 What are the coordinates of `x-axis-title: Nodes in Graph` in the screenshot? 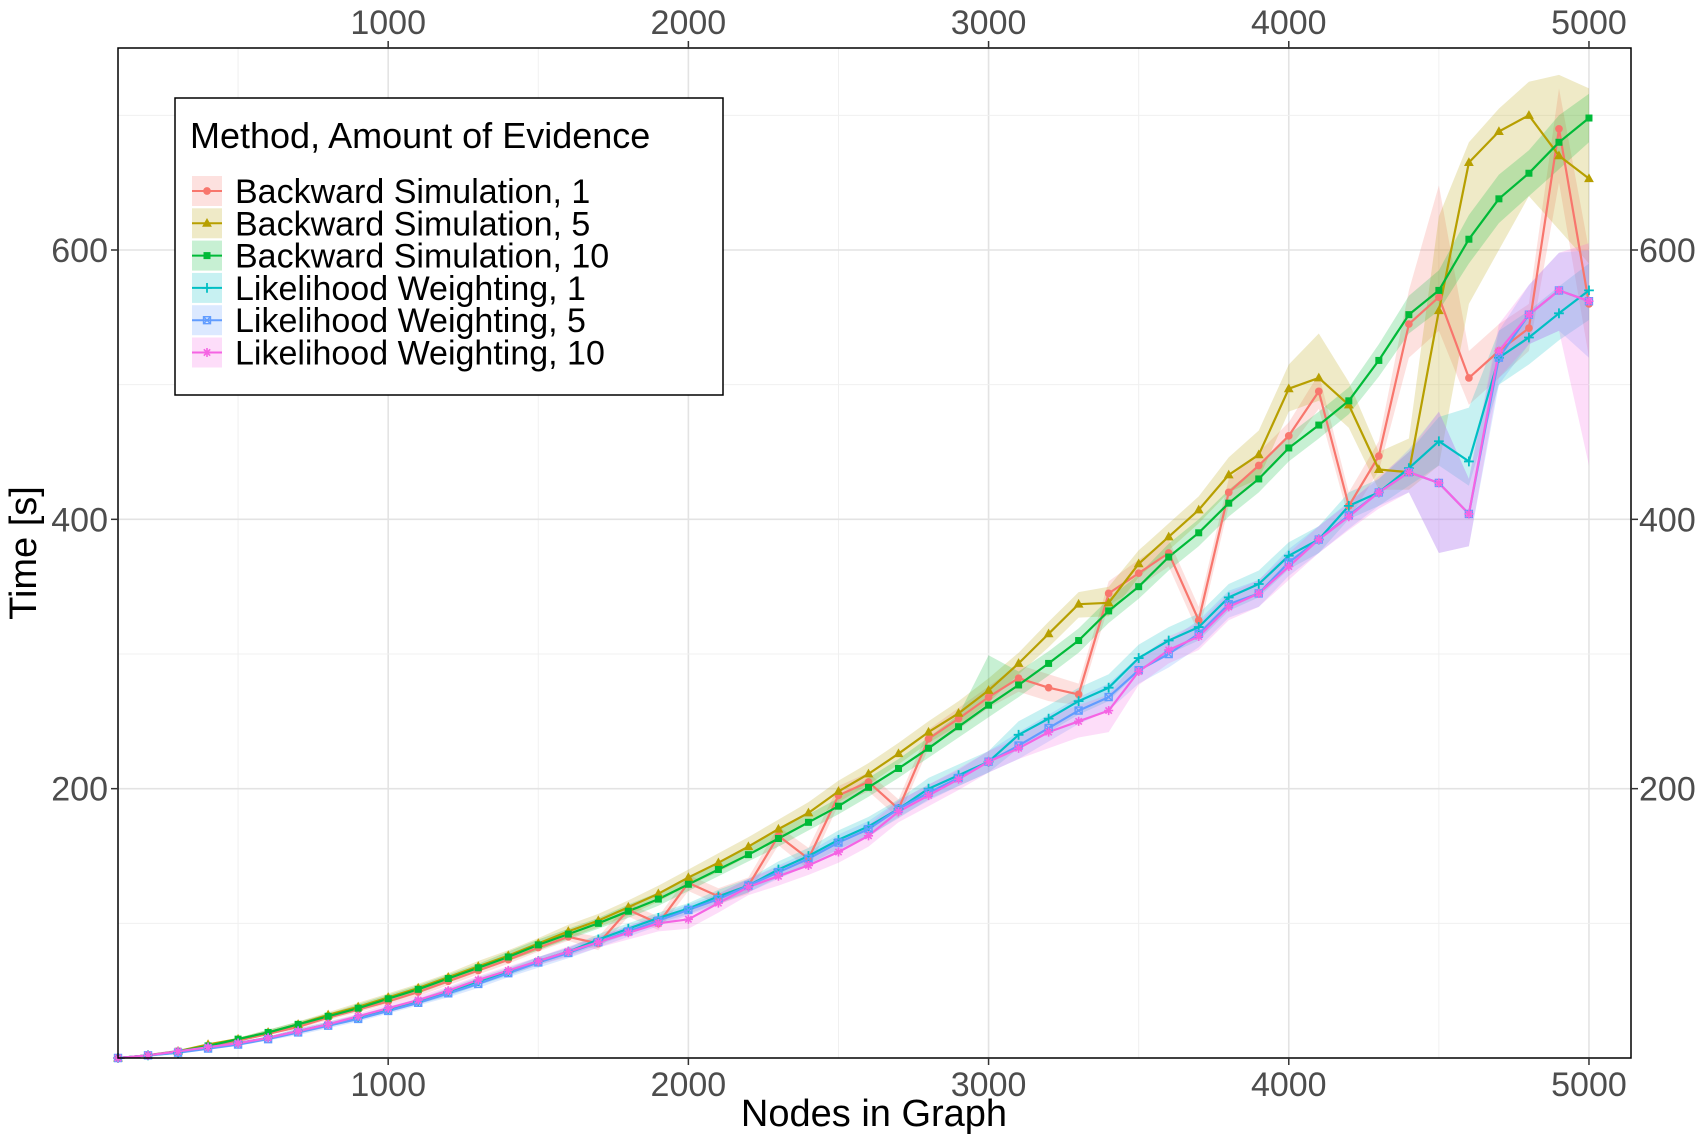 It's located at (874, 1114).